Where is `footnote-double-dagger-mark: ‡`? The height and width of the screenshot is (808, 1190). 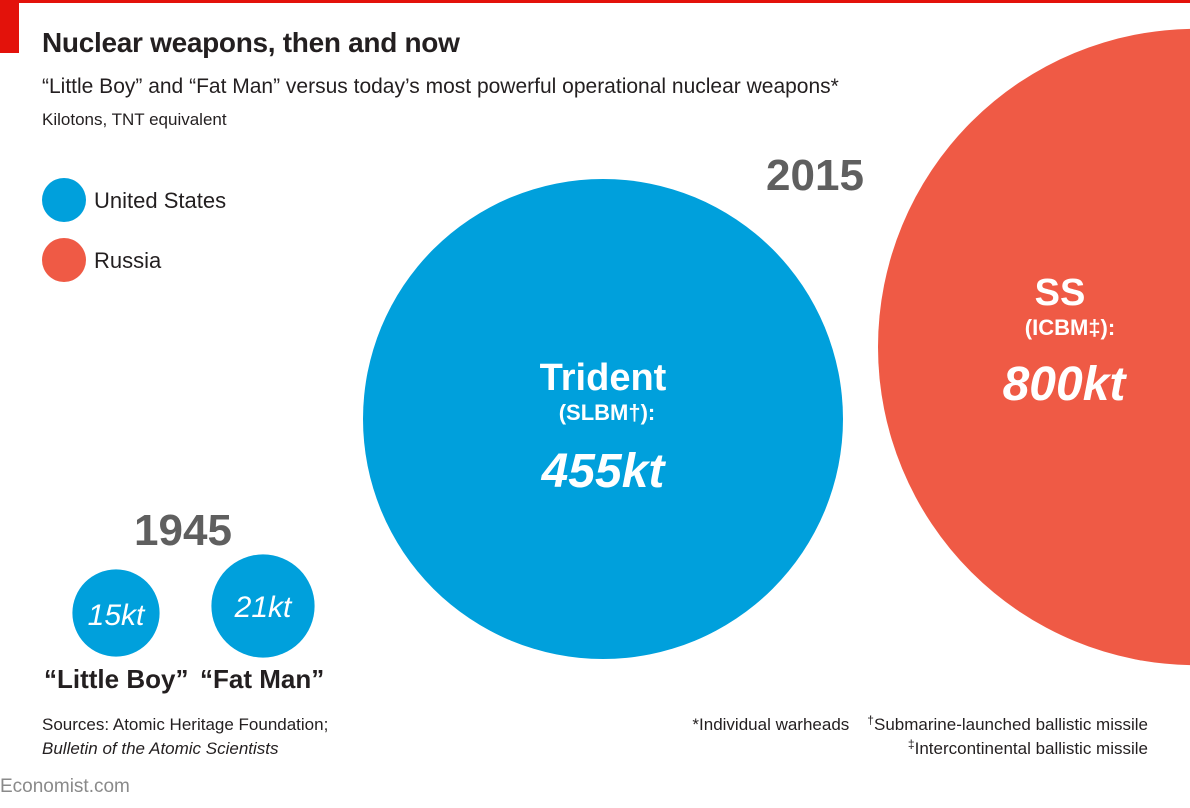 footnote-double-dagger-mark: ‡ is located at coordinates (911, 744).